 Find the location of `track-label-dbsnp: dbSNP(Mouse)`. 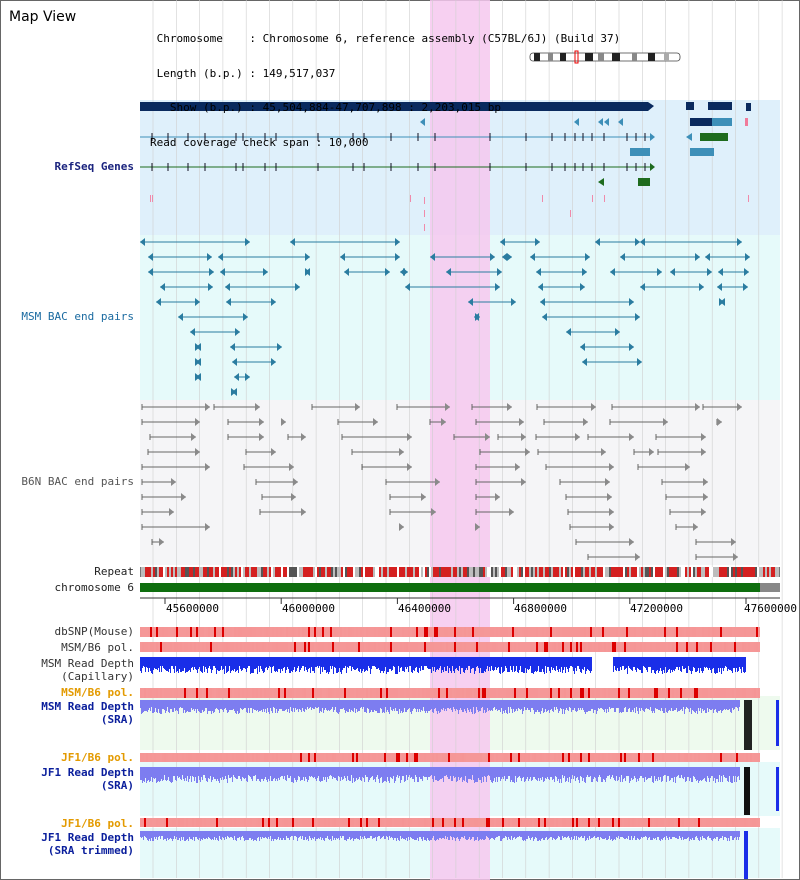

track-label-dbsnp: dbSNP(Mouse) is located at coordinates (94, 631).